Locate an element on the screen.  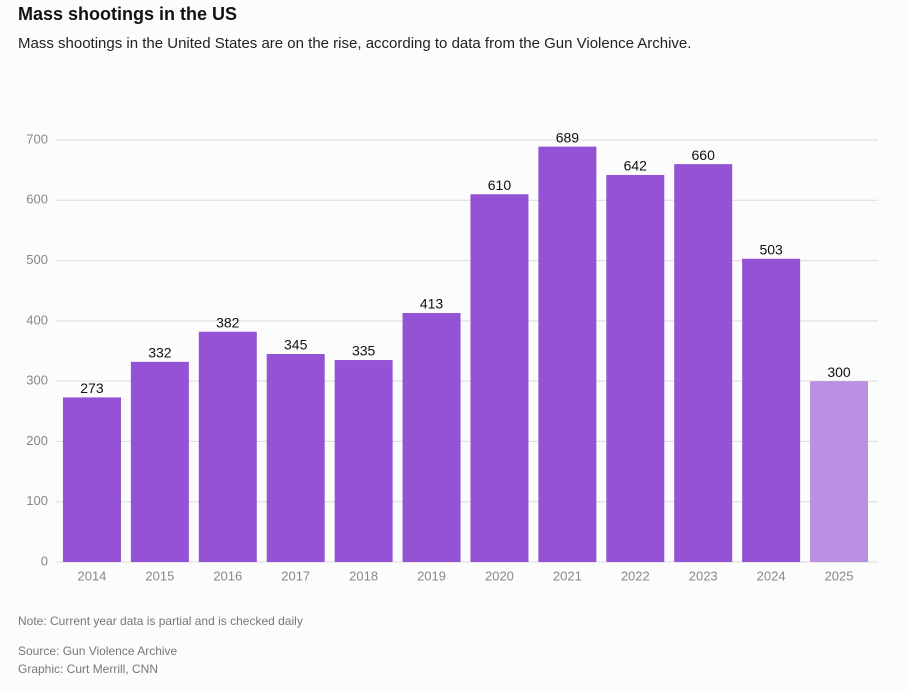
x-tick-label: 2017 is located at coordinates (295, 575).